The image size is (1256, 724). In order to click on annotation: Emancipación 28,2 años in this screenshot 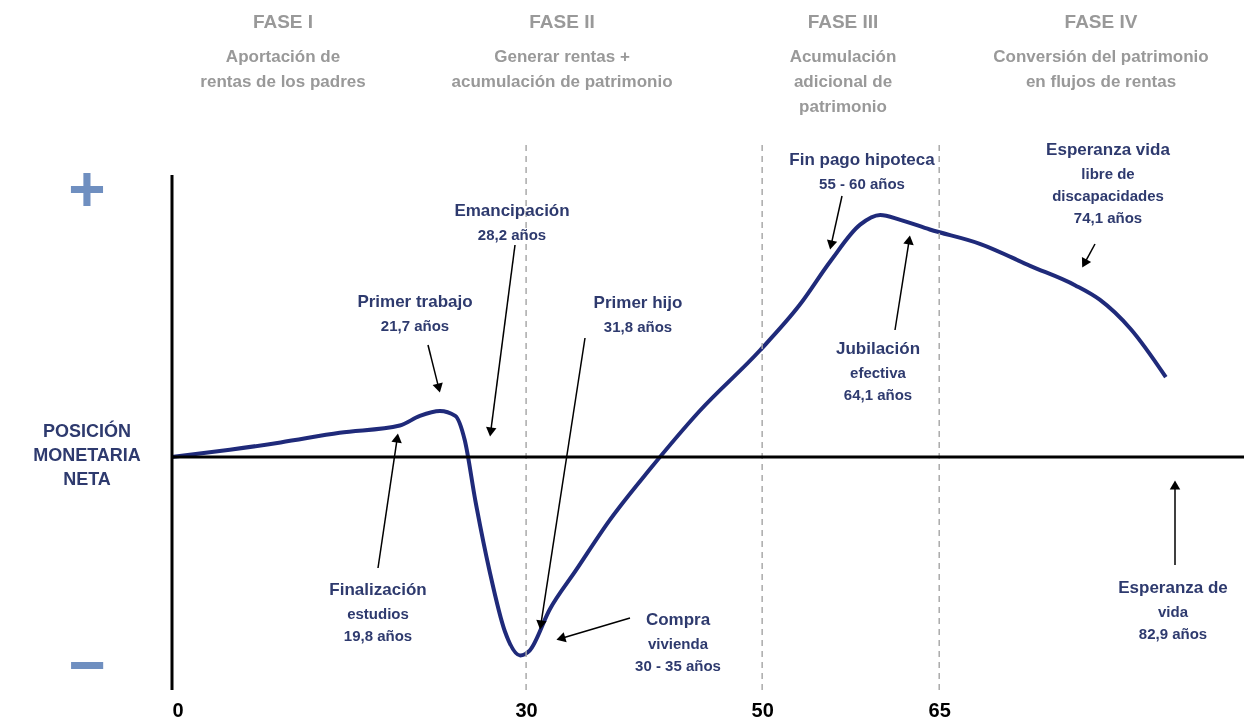, I will do `click(512, 222)`.